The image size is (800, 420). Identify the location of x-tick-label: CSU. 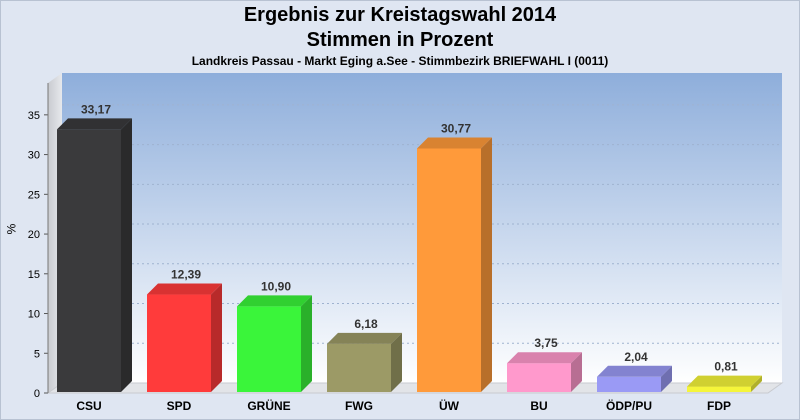
(88, 406).